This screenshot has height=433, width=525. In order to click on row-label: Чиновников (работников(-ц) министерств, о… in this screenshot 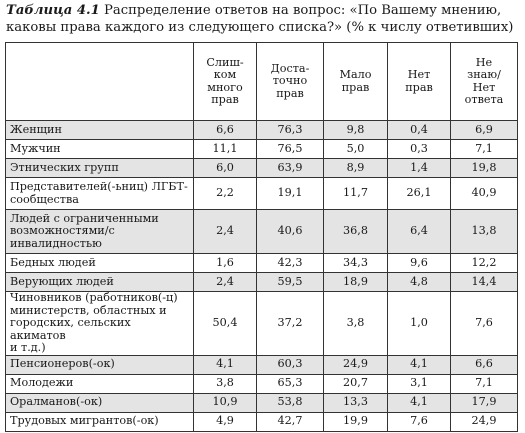, I will do `click(99, 323)`.